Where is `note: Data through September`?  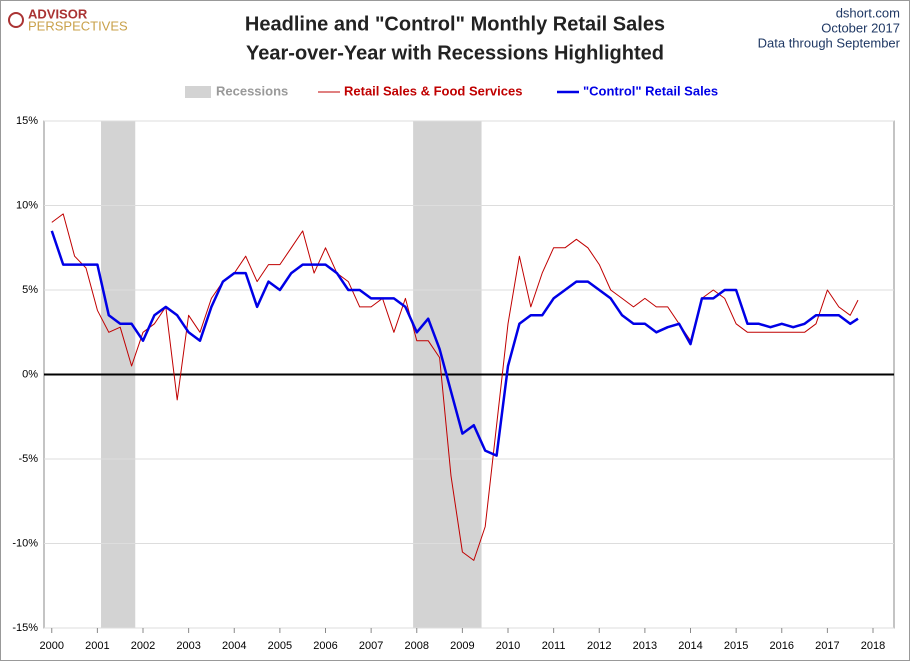 note: Data through September is located at coordinates (829, 42).